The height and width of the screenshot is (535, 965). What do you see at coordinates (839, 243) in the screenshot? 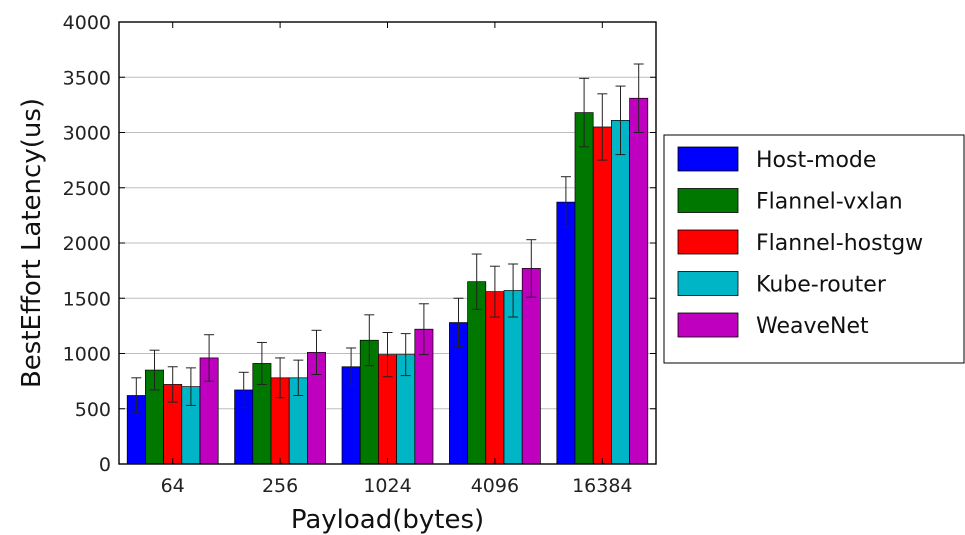
I see `legend-label: Flannel-hostgw` at bounding box center [839, 243].